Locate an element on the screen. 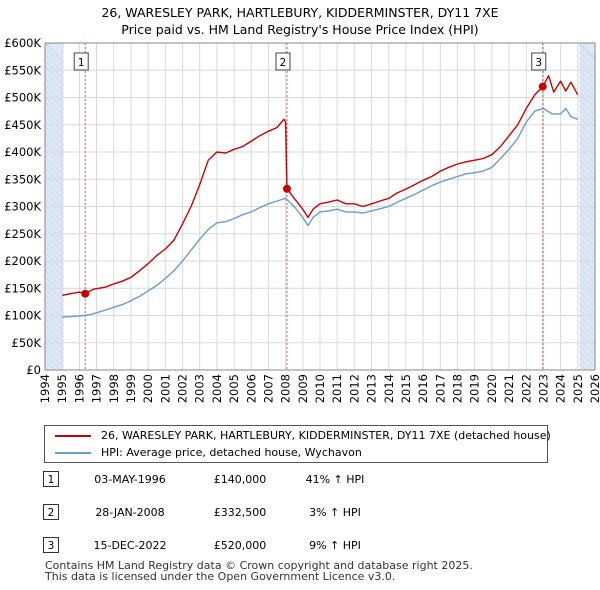 Image resolution: width=600 pixels, height=590 pixels. x-tick-label: 2016 is located at coordinates (423, 388).